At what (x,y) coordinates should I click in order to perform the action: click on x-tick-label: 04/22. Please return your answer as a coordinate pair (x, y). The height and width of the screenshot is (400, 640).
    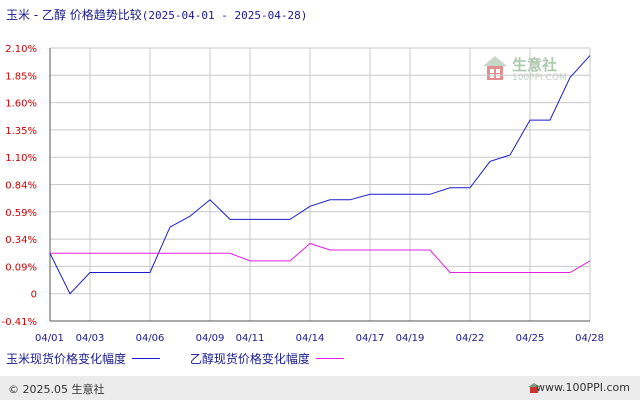
    Looking at the image, I should click on (470, 338).